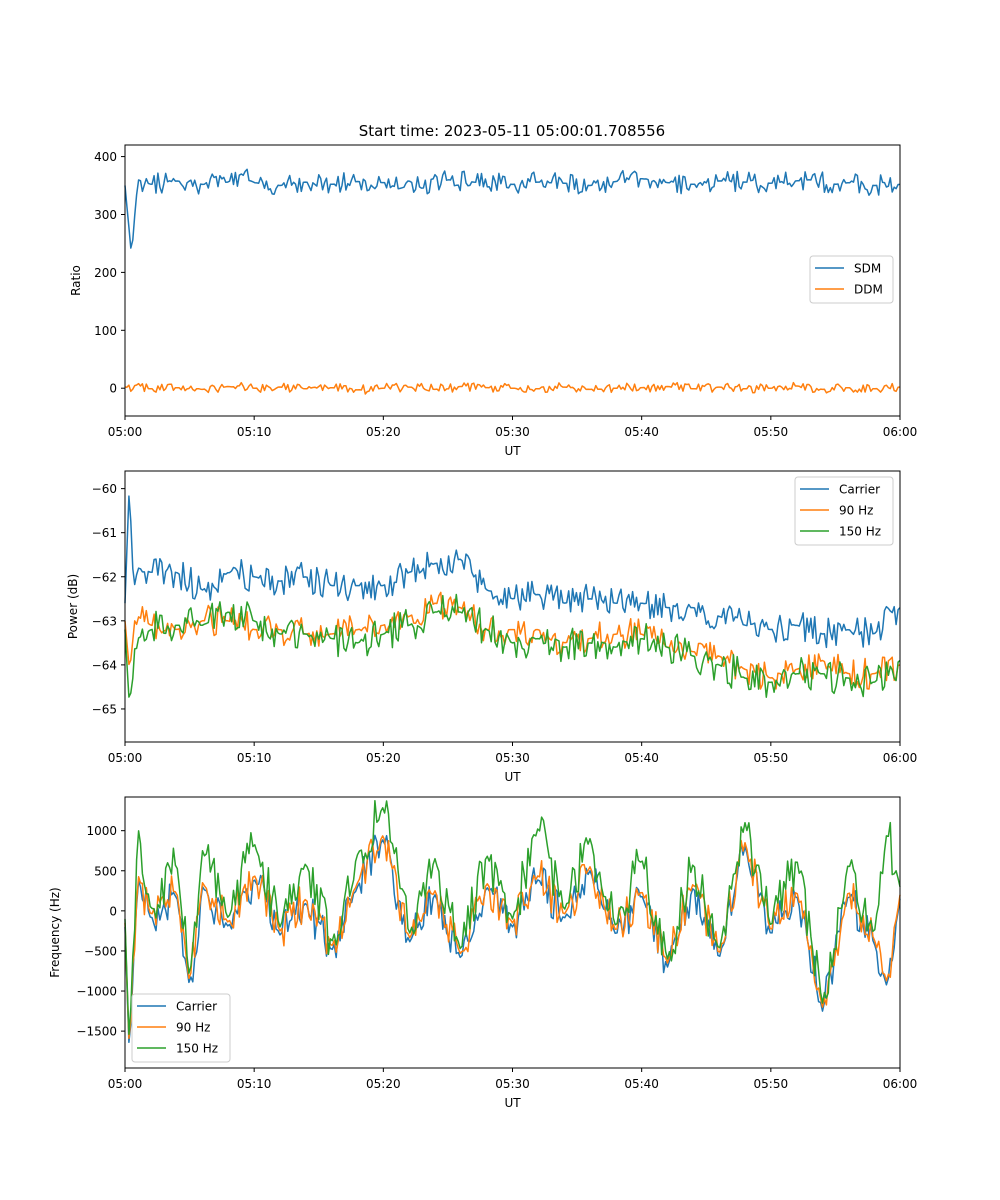  What do you see at coordinates (105, 871) in the screenshot?
I see `y-tick-label: 500` at bounding box center [105, 871].